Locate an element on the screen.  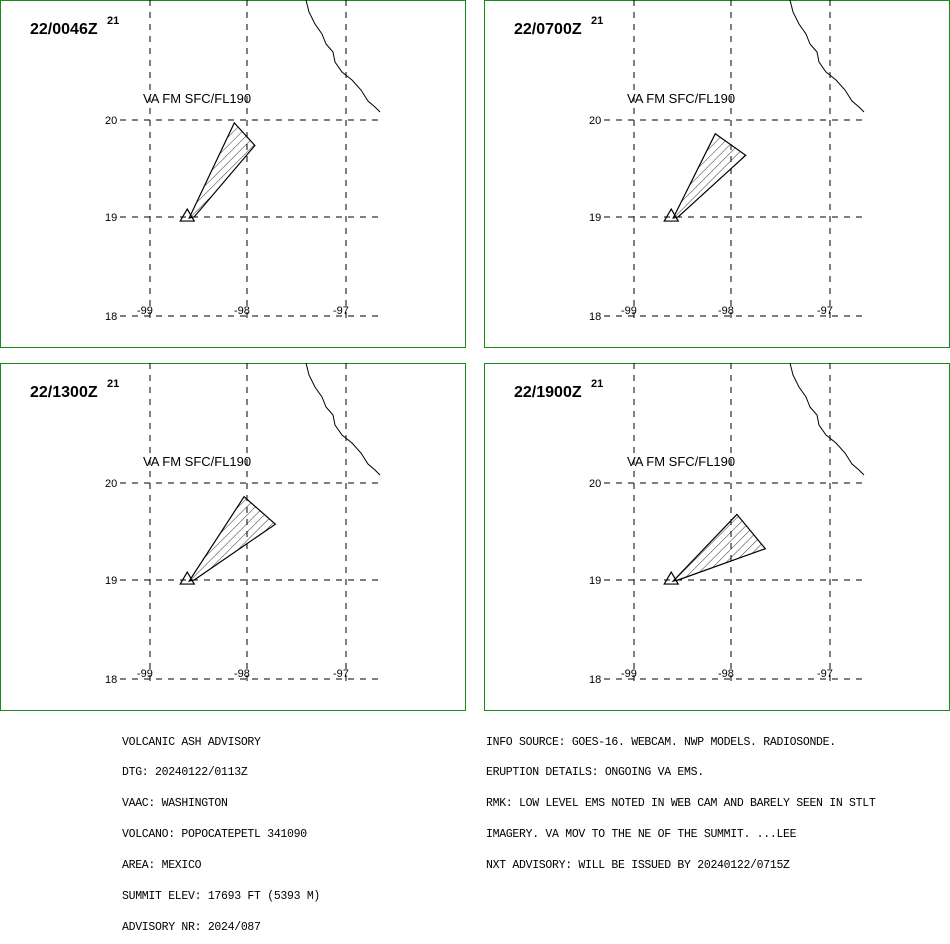
advisory-title: VOLCANIC ASH ADVISORY is located at coordinates (191, 742).